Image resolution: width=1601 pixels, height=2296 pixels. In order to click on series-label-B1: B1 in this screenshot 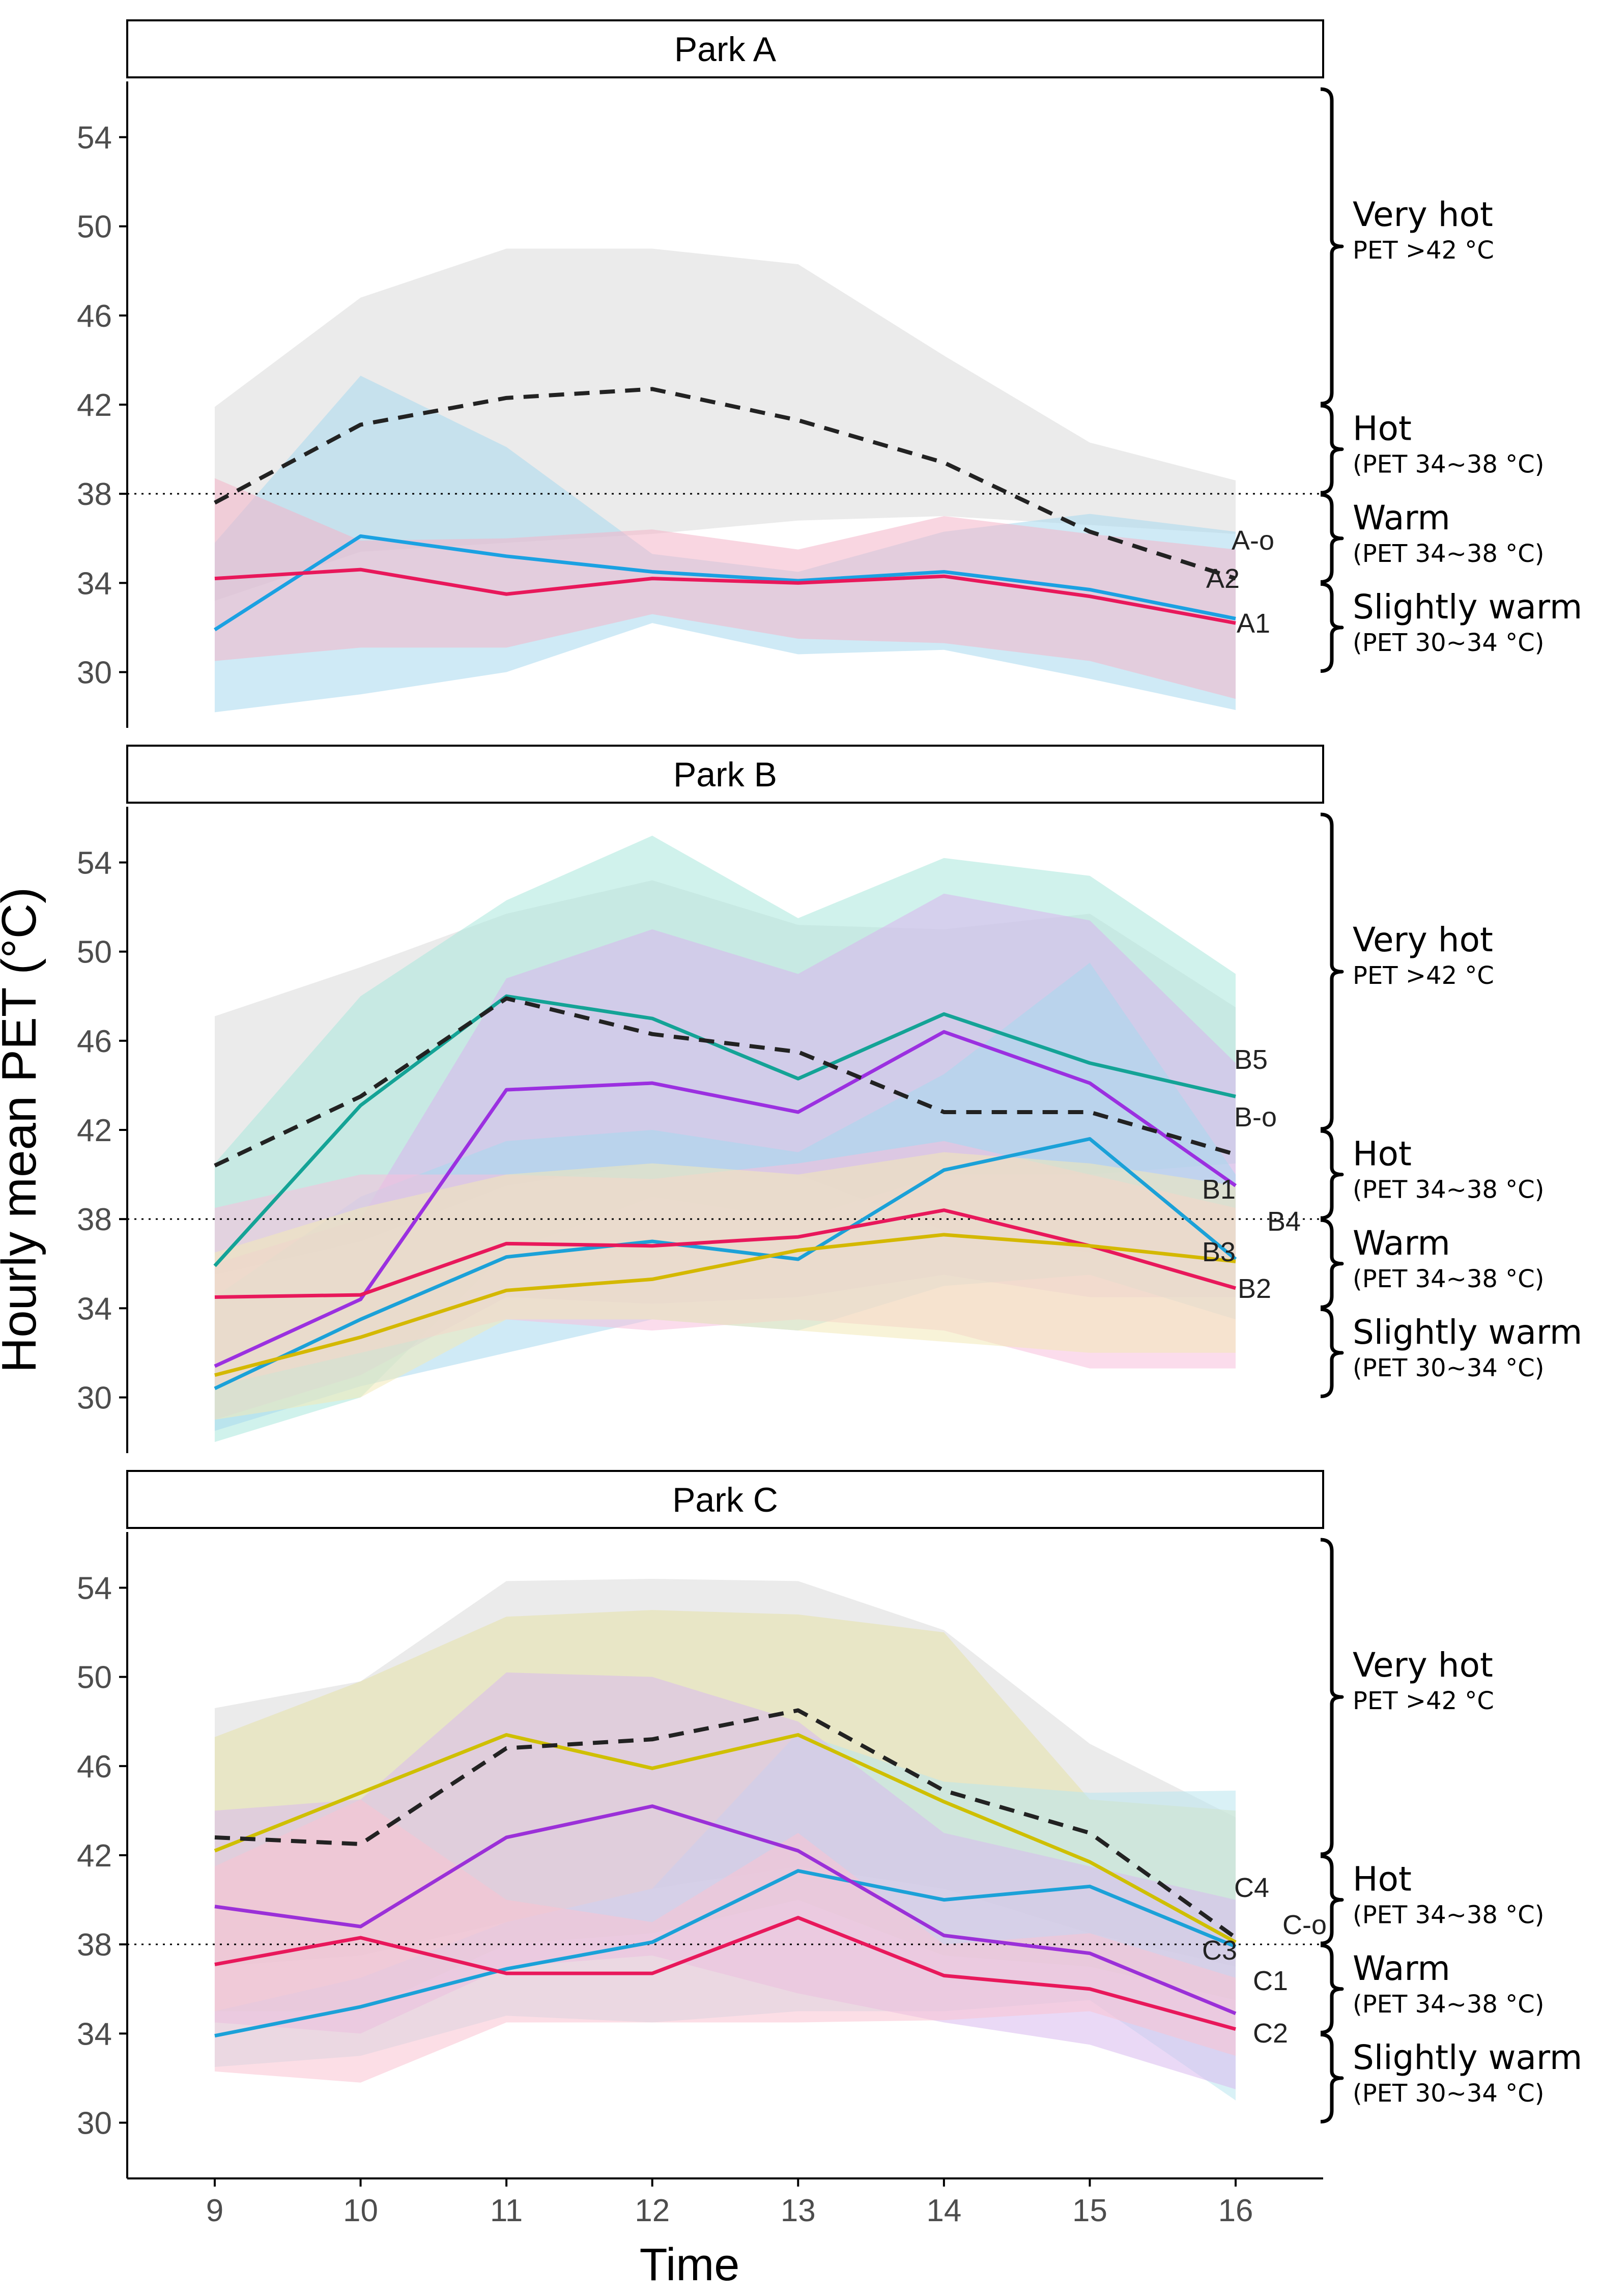, I will do `click(1219, 1189)`.